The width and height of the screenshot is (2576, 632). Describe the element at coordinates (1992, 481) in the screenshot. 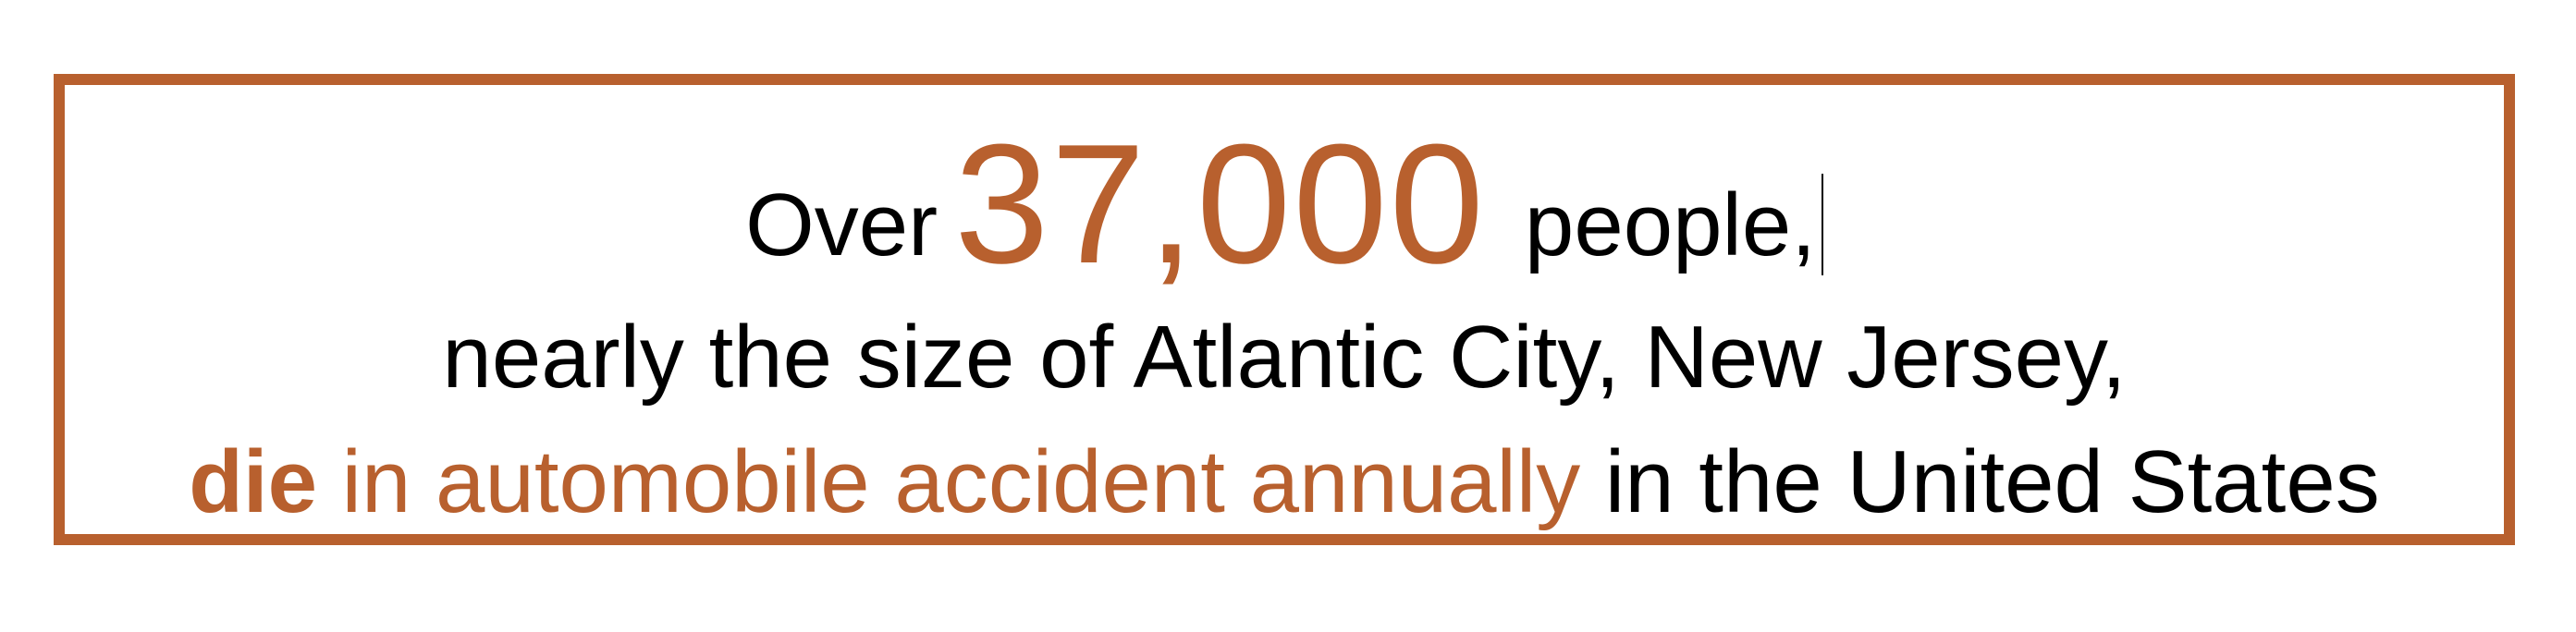

I see `line3-suffix: in the United States` at that location.